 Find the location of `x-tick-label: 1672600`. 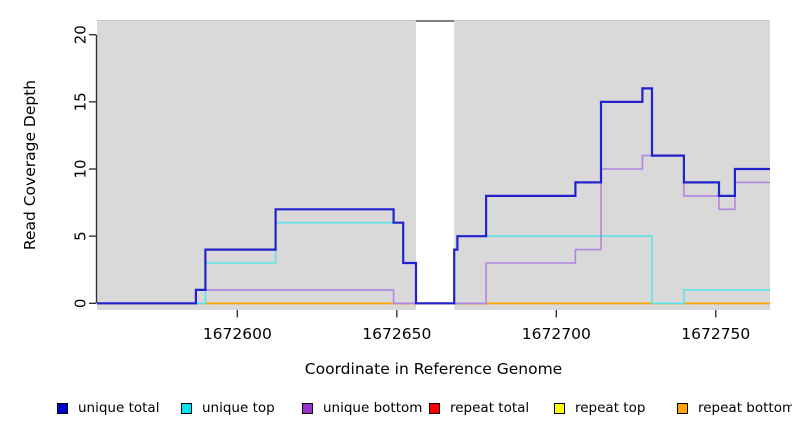

x-tick-label: 1672600 is located at coordinates (237, 334).